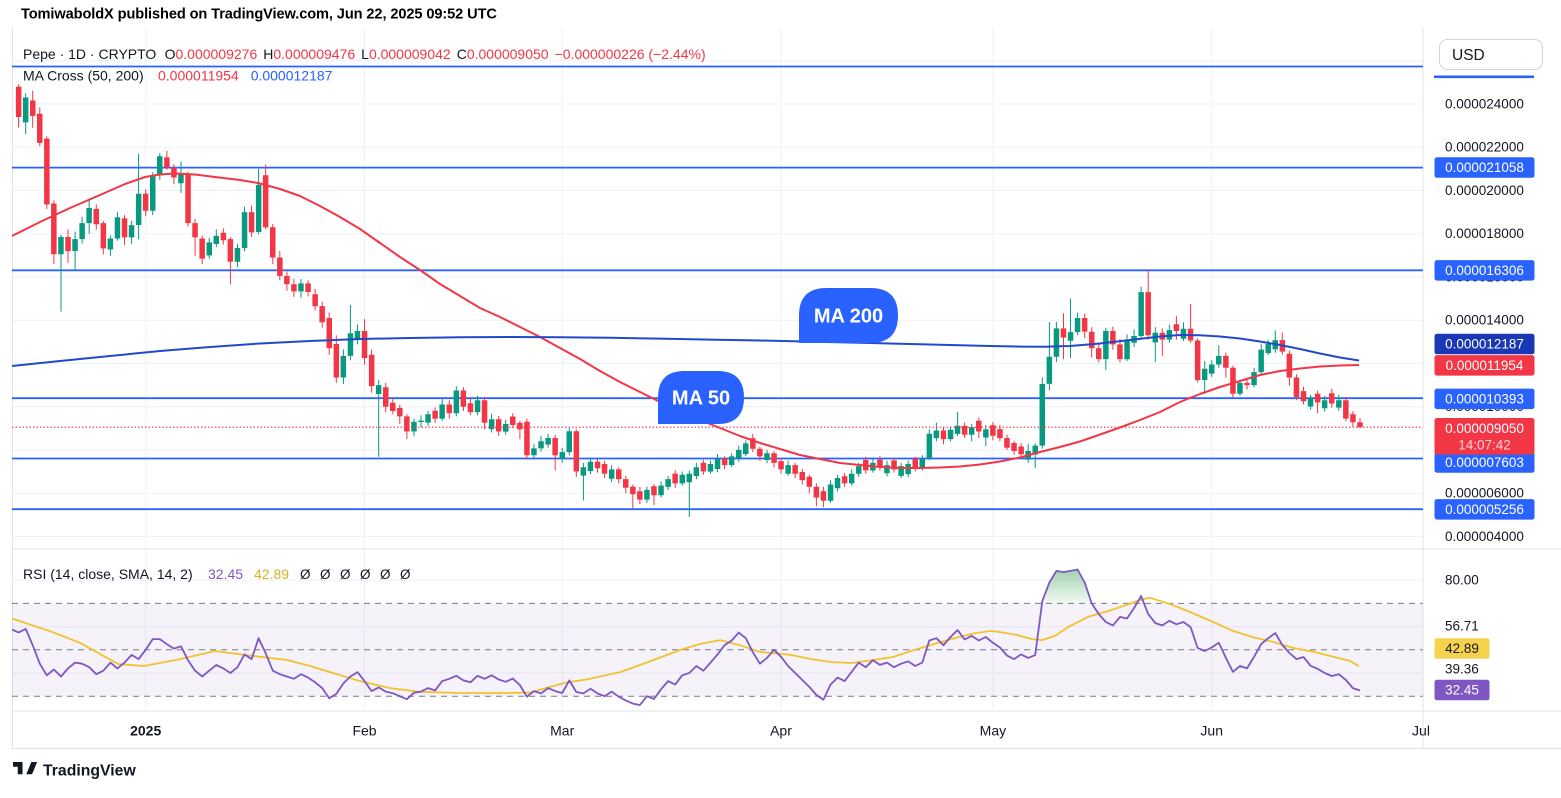  I want to click on svg-text: 0.000006000, so click(1484, 493).